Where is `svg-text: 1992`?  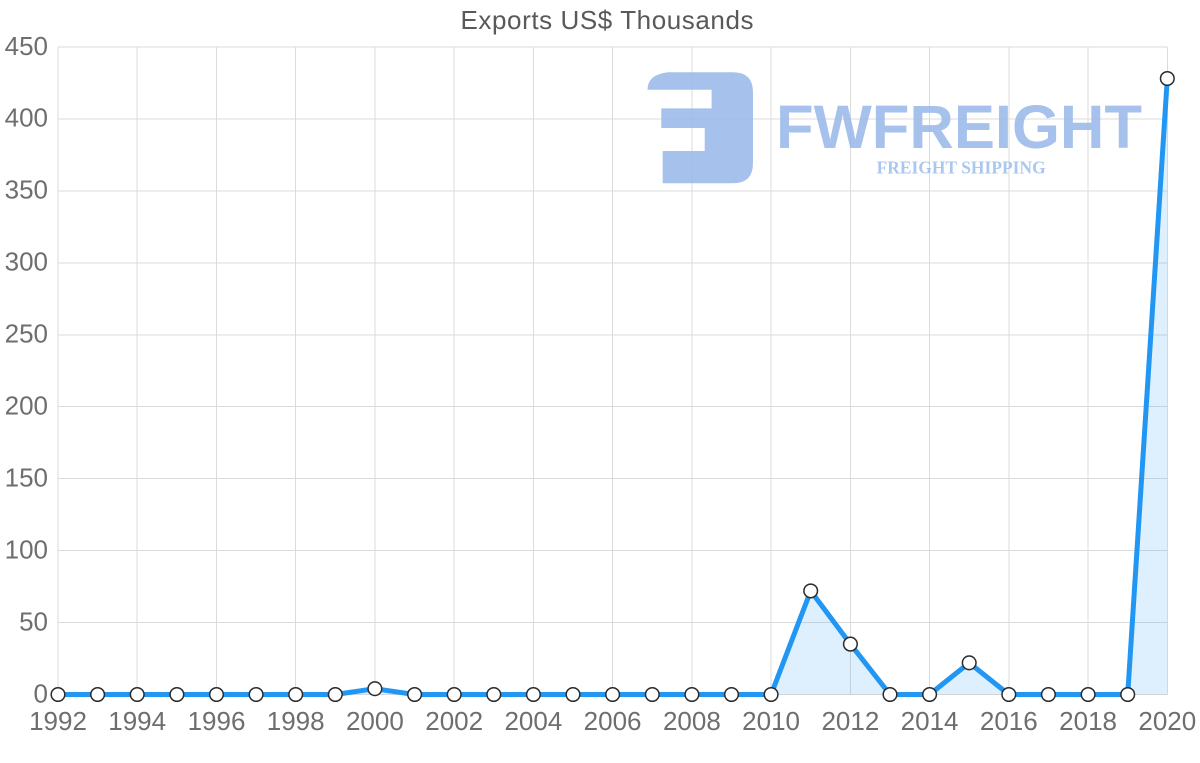 svg-text: 1992 is located at coordinates (58, 721).